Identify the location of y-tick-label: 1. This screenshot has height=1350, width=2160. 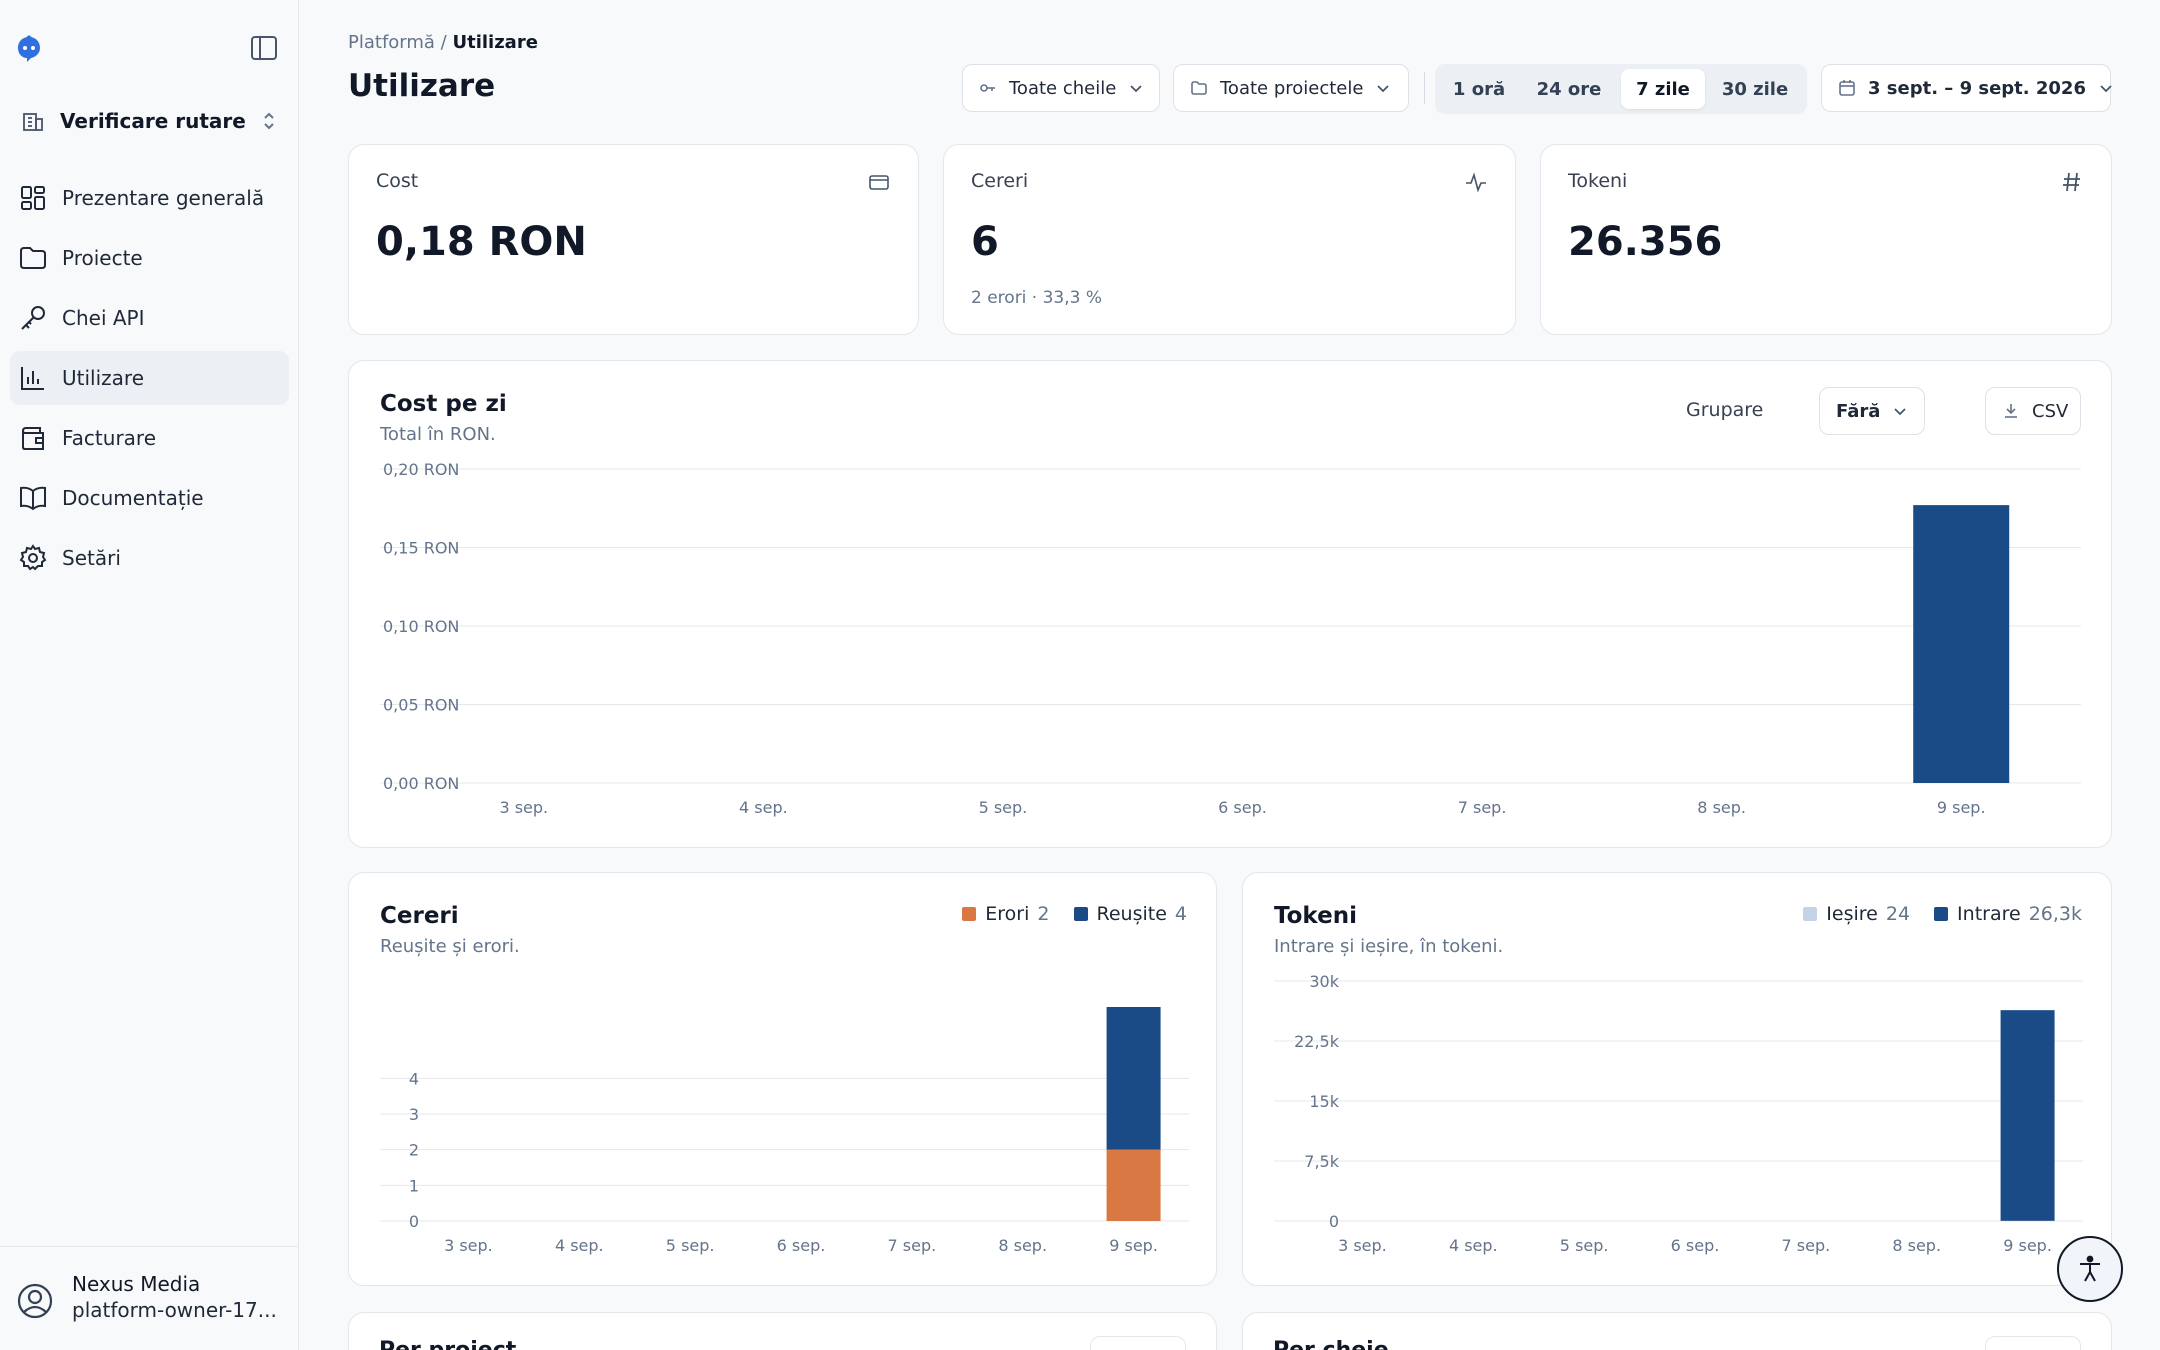
(414, 1185).